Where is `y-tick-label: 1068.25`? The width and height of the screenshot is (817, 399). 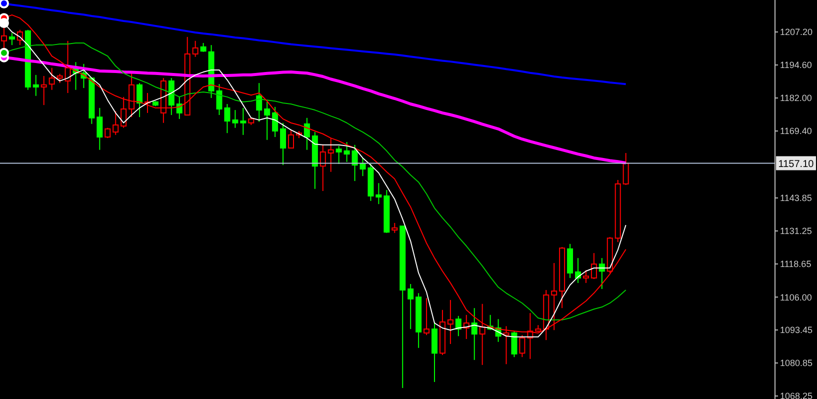
y-tick-label: 1068.25 is located at coordinates (796, 395).